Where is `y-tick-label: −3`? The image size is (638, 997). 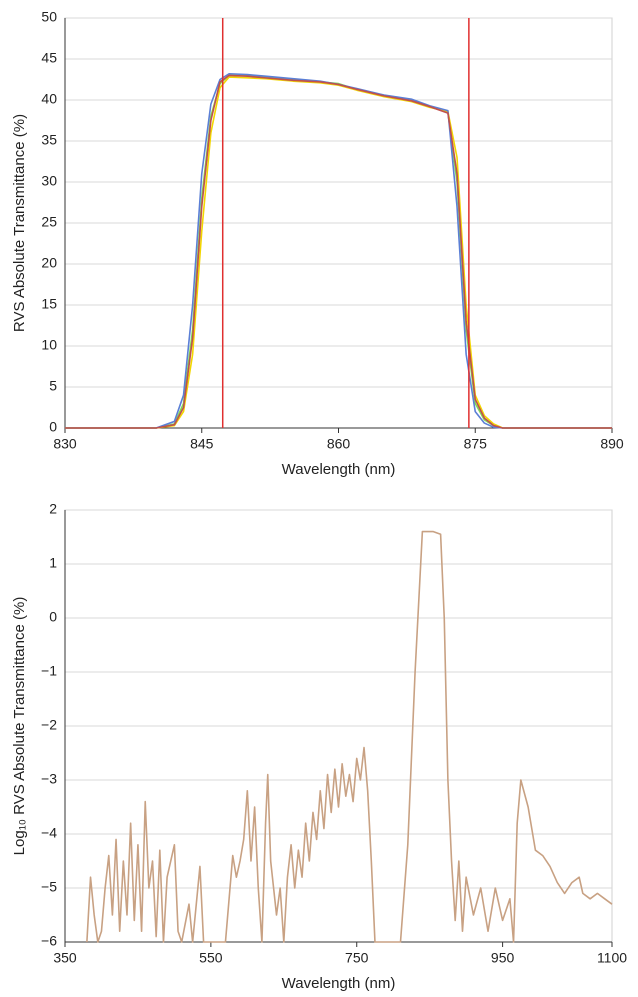
y-tick-label: −3 is located at coordinates (49, 779).